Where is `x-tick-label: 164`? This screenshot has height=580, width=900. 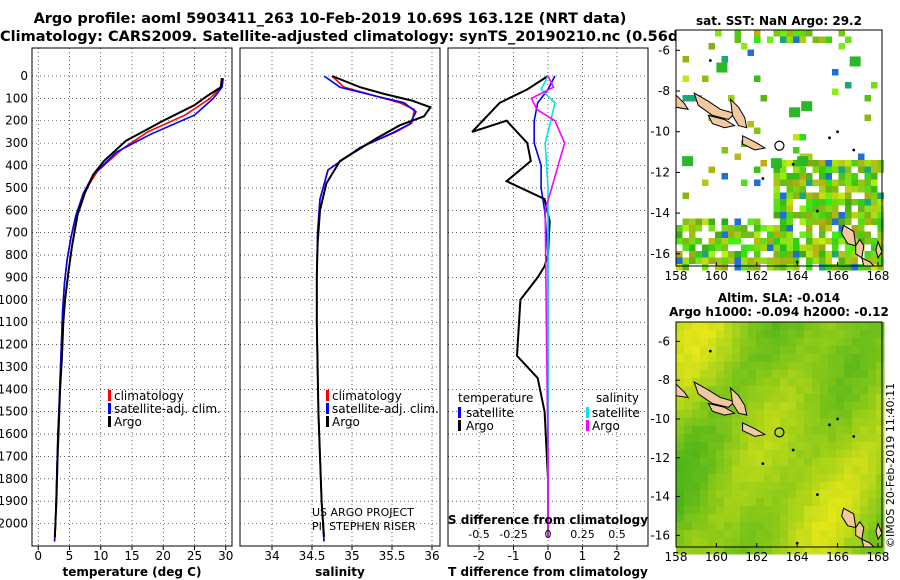
x-tick-label: 164 is located at coordinates (797, 276).